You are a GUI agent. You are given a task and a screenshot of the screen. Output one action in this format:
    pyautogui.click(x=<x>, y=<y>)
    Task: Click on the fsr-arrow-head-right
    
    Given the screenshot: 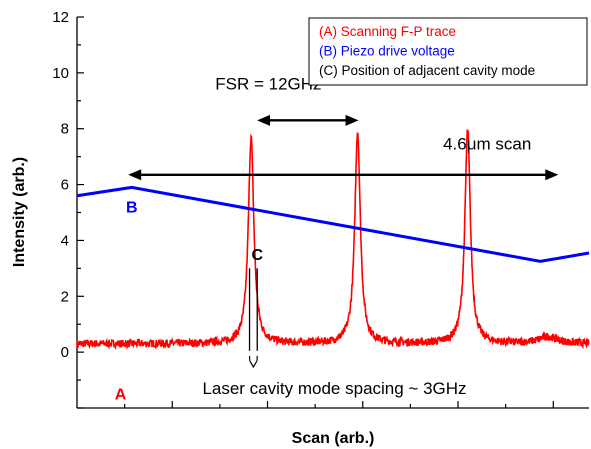 What is the action you would take?
    pyautogui.click(x=352, y=120)
    